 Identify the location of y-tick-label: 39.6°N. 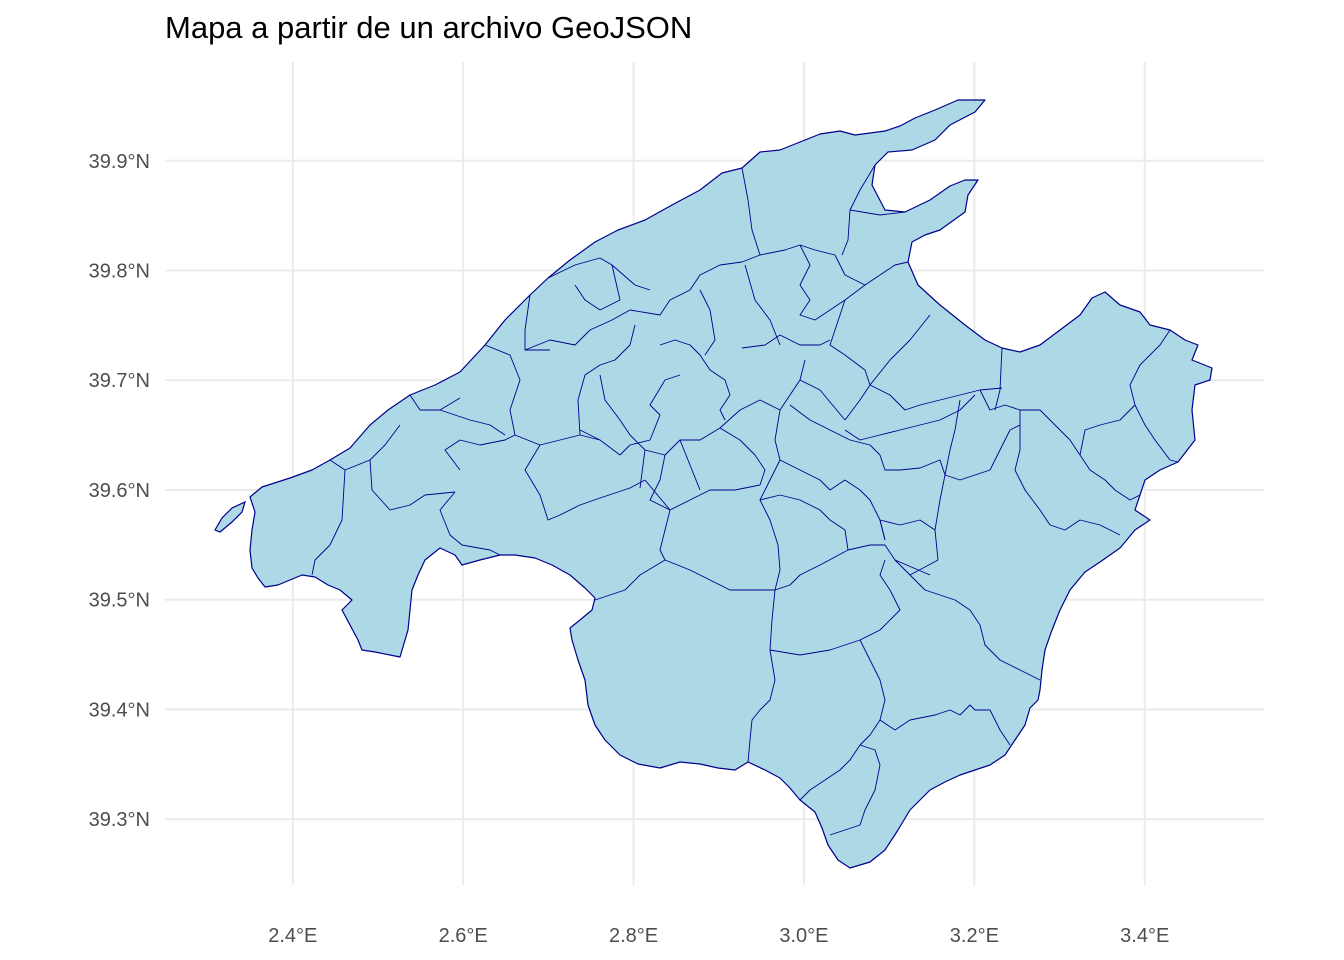
(119, 491).